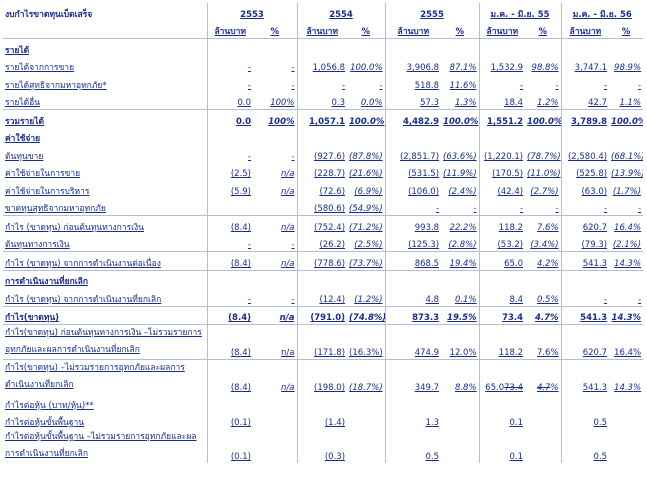 The width and height of the screenshot is (647, 501). I want to click on pct-cell: (74.8%), so click(366, 315).